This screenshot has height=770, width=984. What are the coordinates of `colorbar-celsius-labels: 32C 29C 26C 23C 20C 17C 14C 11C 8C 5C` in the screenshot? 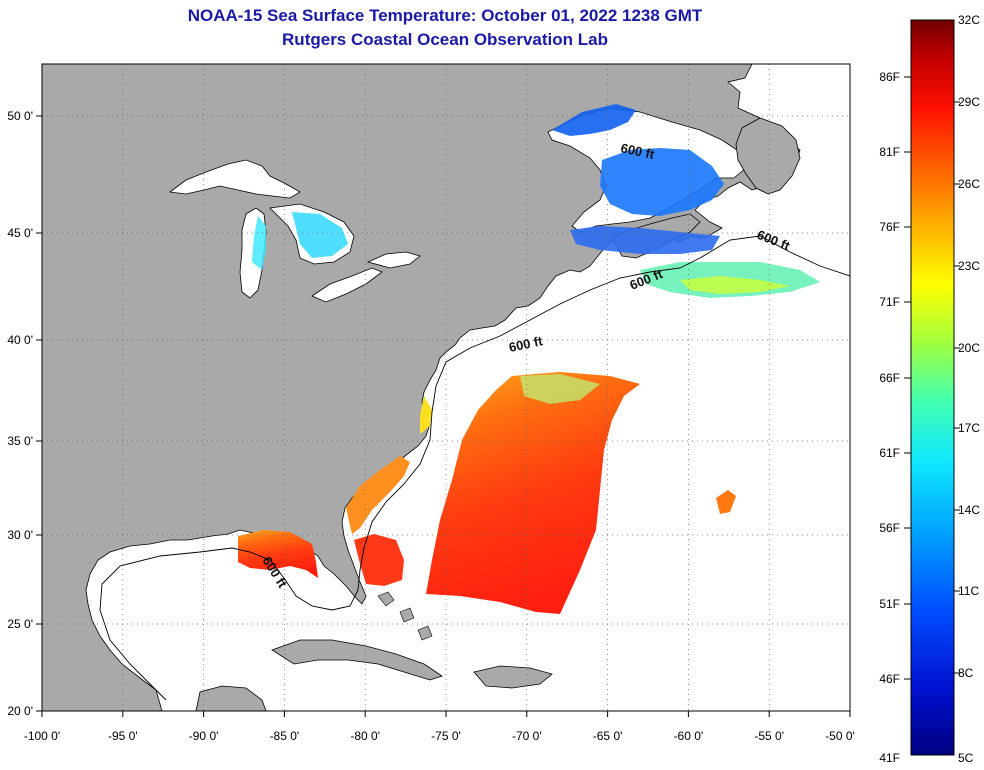 It's located at (969, 389).